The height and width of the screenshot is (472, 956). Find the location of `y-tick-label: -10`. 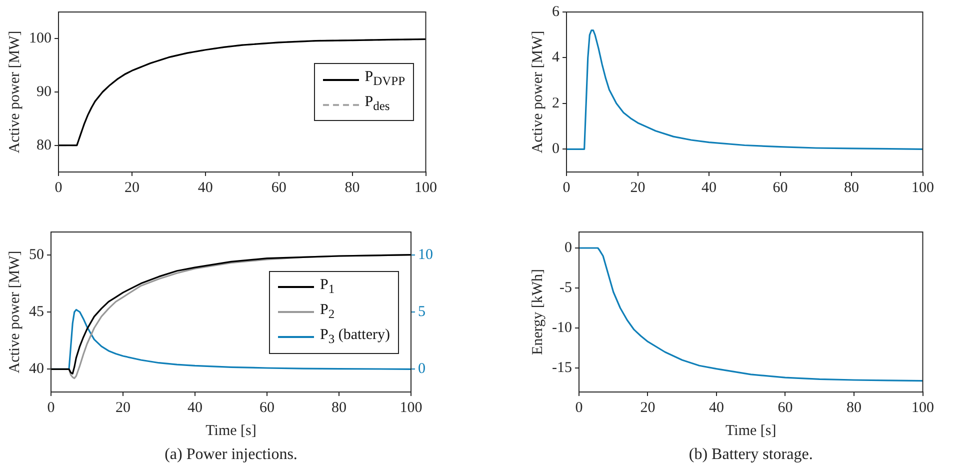

y-tick-label: -10 is located at coordinates (562, 328).